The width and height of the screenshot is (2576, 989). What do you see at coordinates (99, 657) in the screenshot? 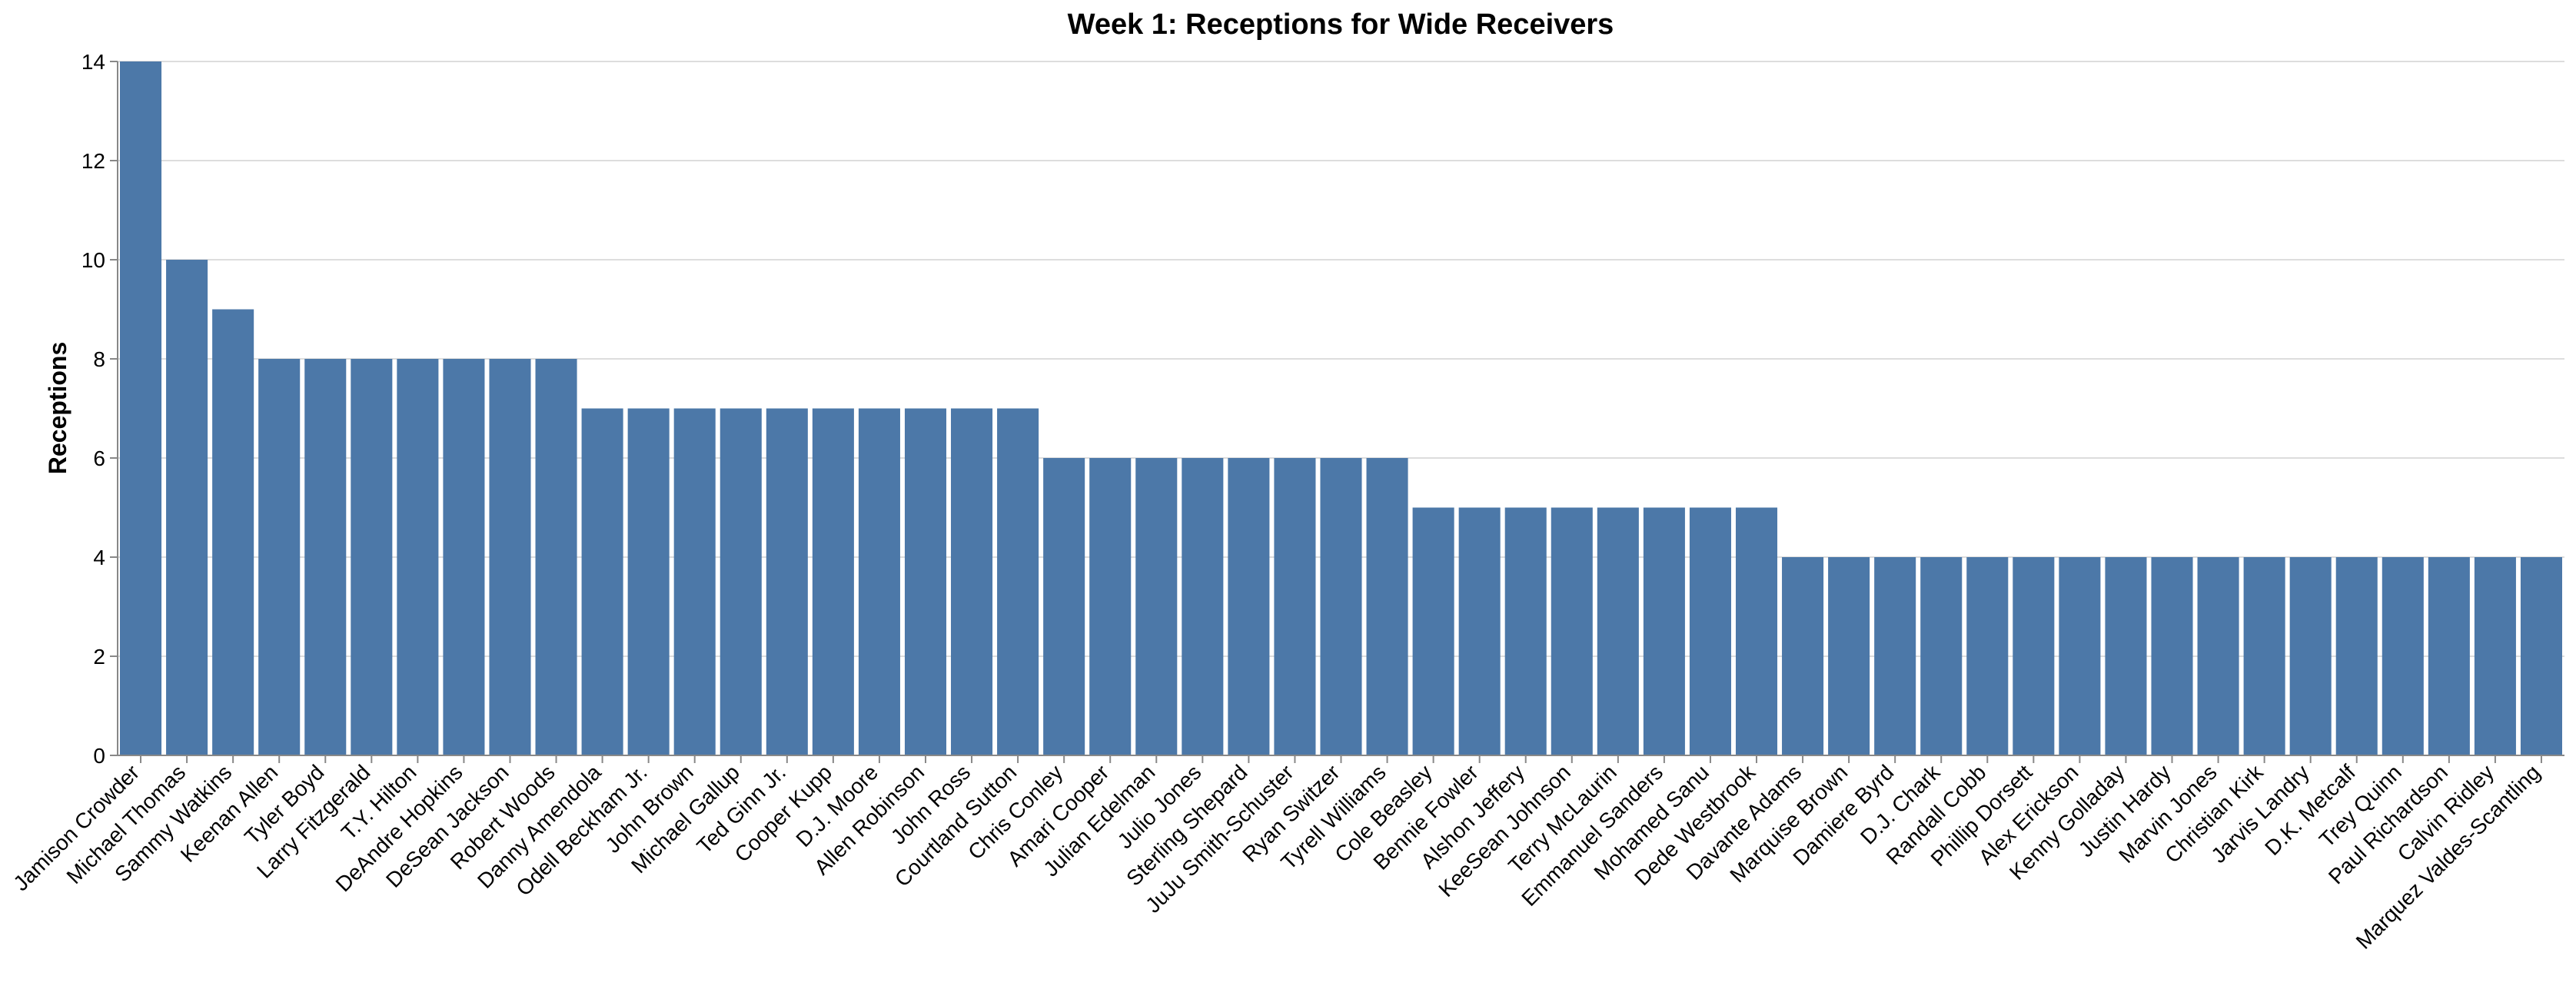
I see `y-tick-label: 2` at bounding box center [99, 657].